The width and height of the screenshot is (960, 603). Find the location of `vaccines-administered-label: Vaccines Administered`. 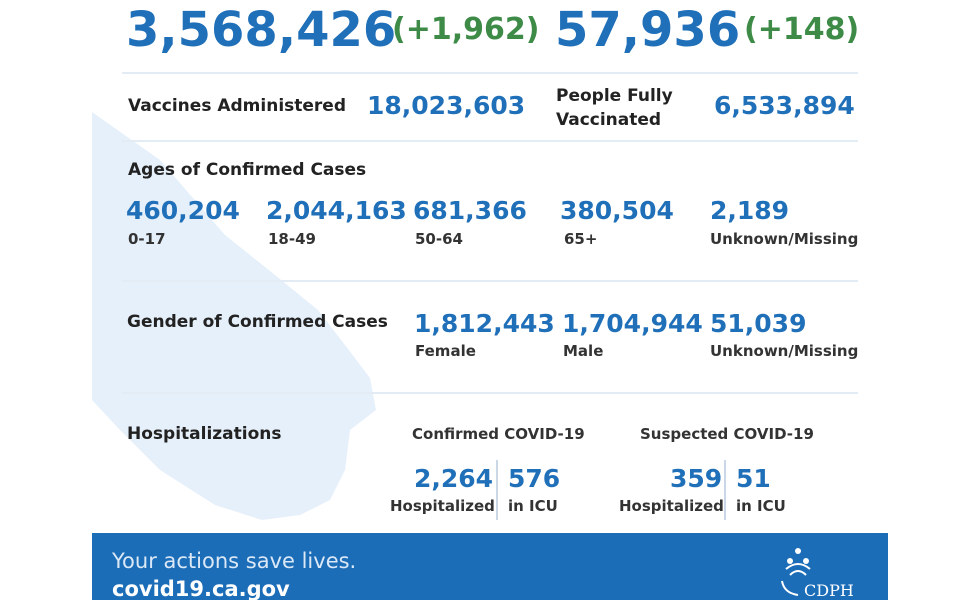

vaccines-administered-label: Vaccines Administered is located at coordinates (237, 106).